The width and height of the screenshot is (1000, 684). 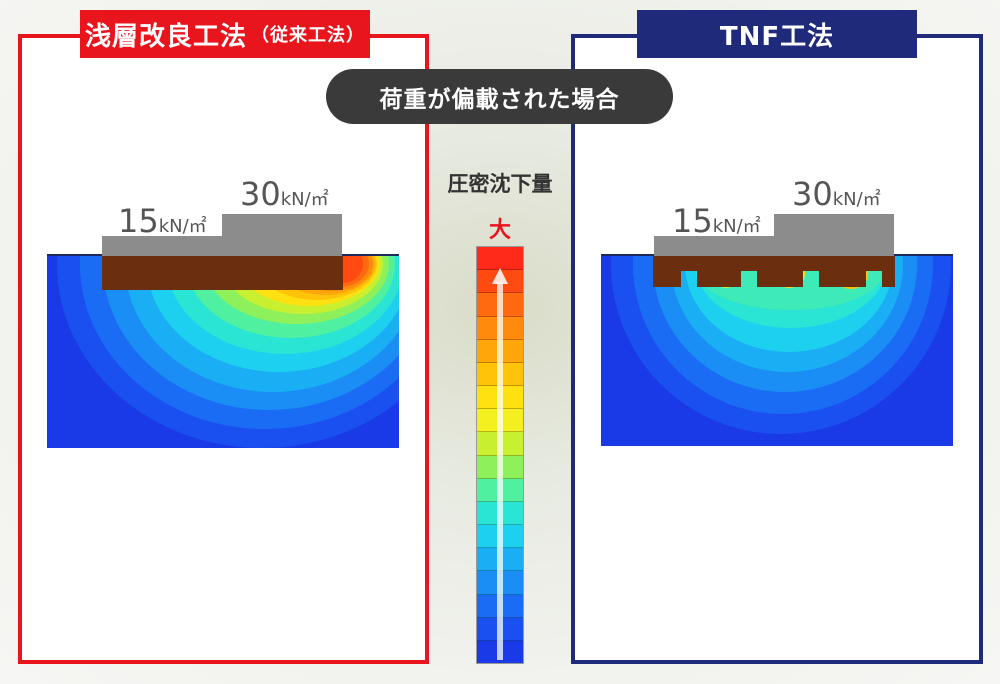 I want to click on conventional-title-main: 浅層改良工法, so click(x=165, y=36).